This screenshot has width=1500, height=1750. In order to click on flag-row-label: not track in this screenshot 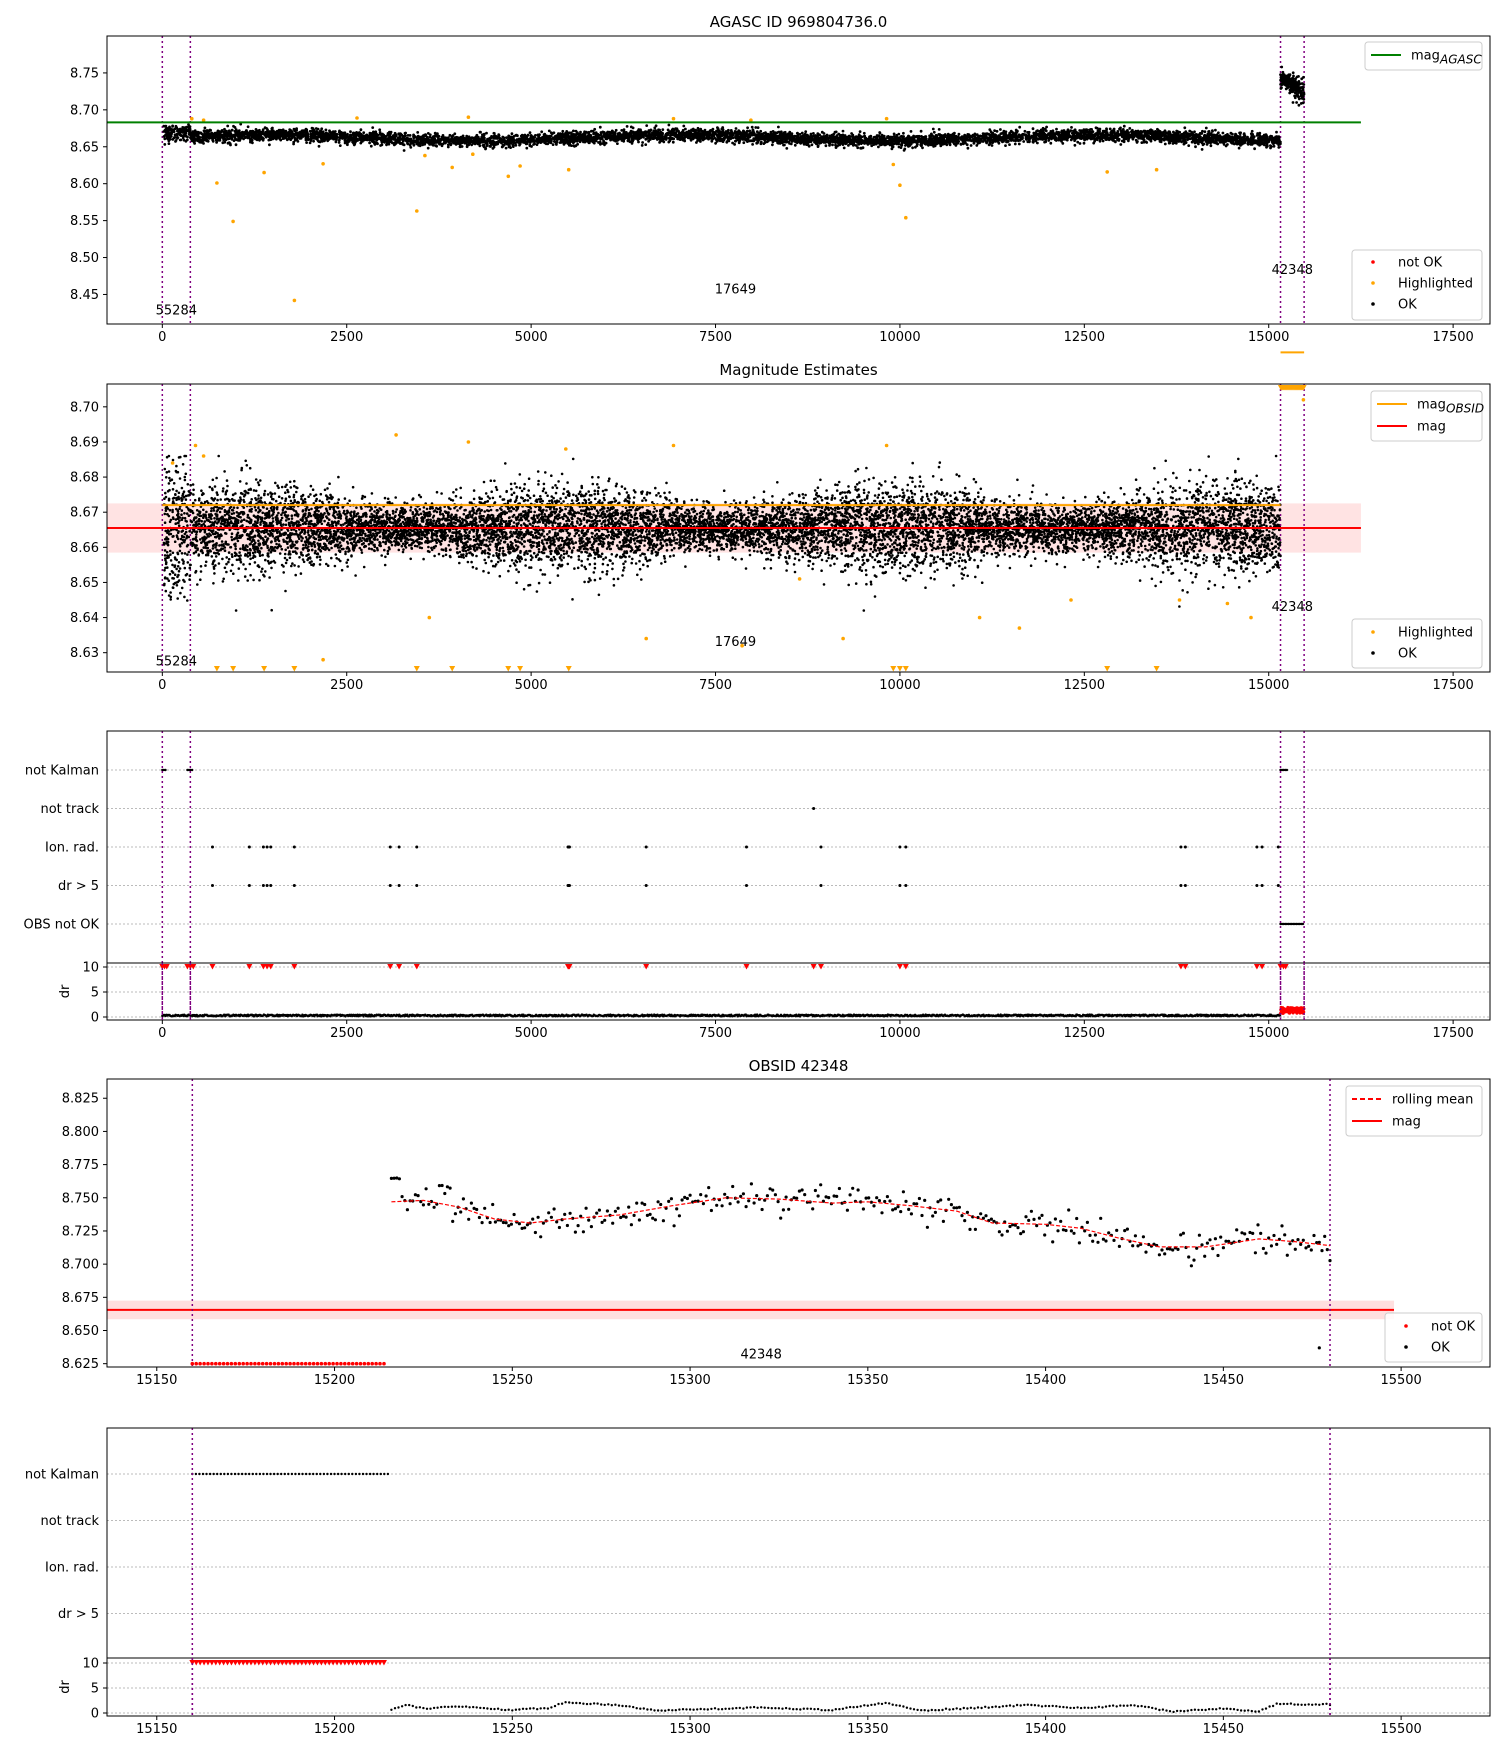, I will do `click(69, 809)`.